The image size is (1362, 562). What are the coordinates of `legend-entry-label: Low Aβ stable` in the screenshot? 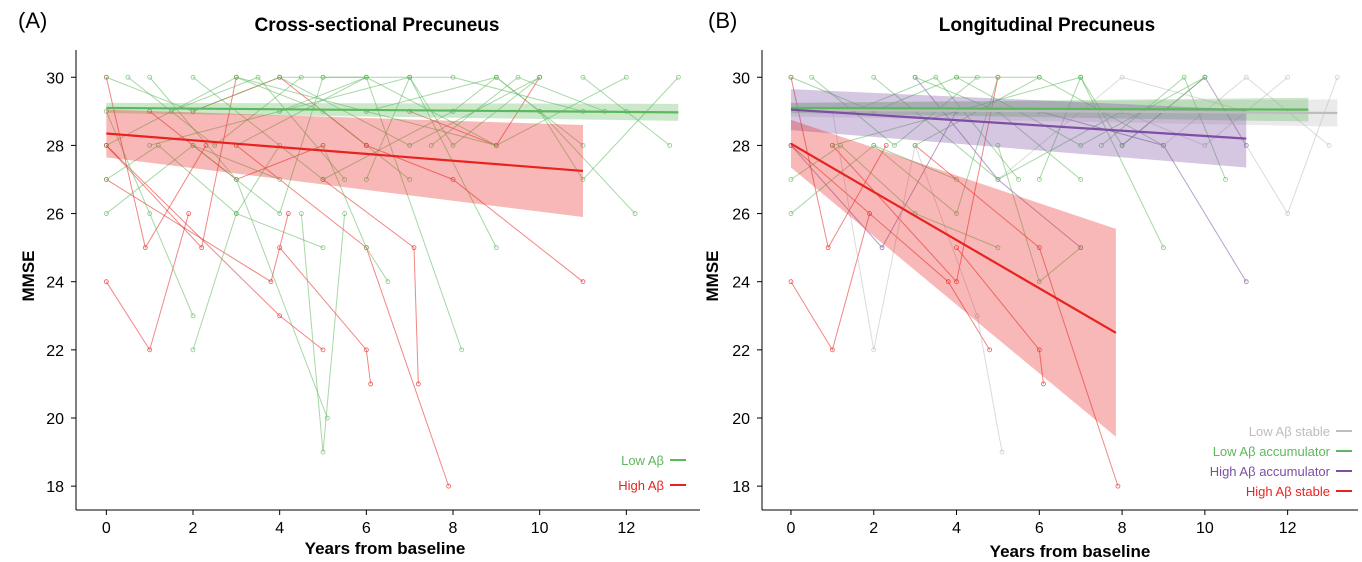 It's located at (1289, 431).